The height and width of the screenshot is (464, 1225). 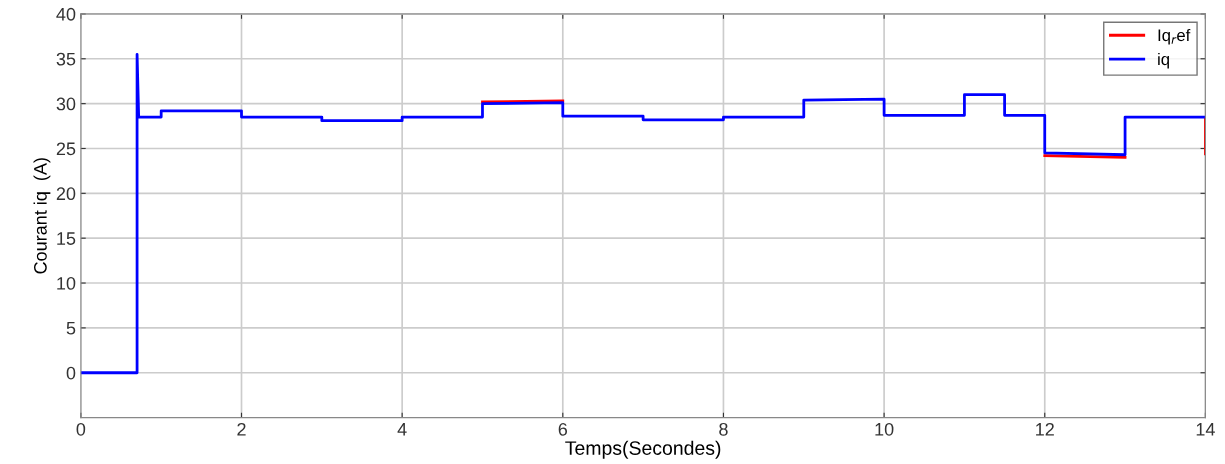 I want to click on x-axis-title: Temps(Secondes), so click(x=643, y=449).